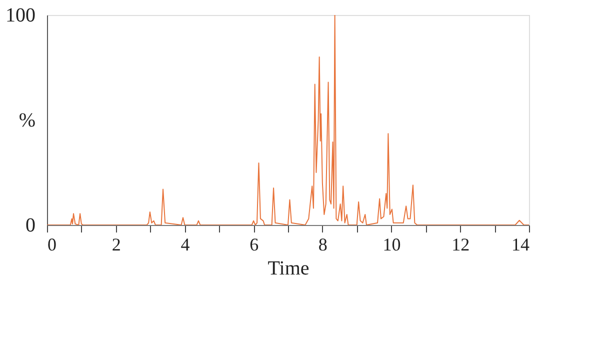  Describe the element at coordinates (31, 225) in the screenshot. I see `y-tick-label: 0` at that location.